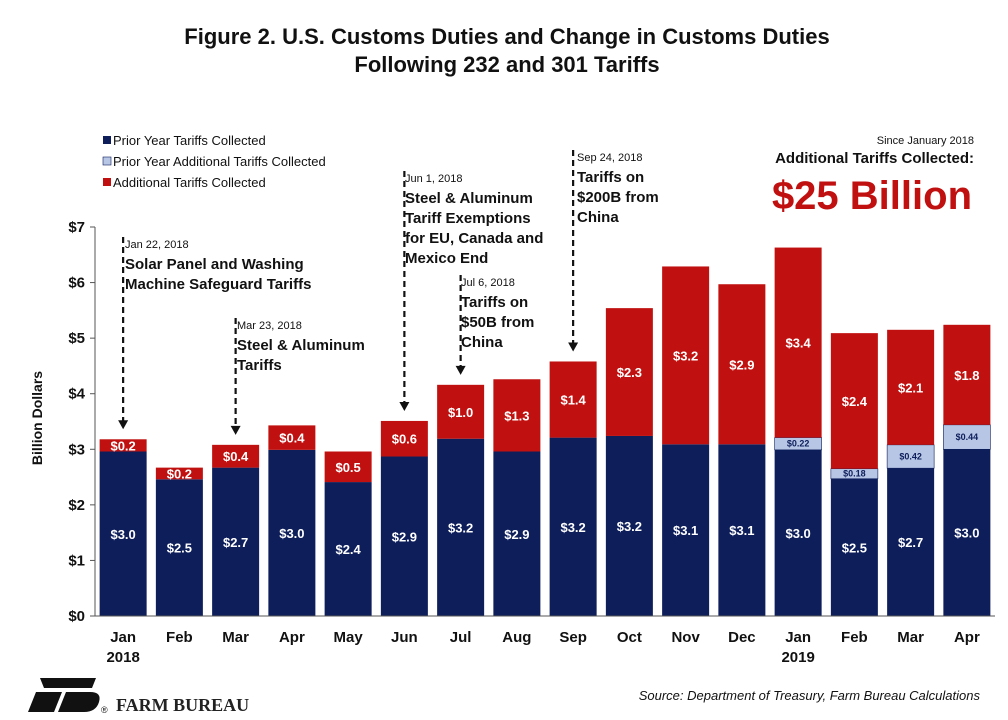 The width and height of the screenshot is (1008, 720). What do you see at coordinates (76, 283) in the screenshot?
I see `y-tick-label: $6` at bounding box center [76, 283].